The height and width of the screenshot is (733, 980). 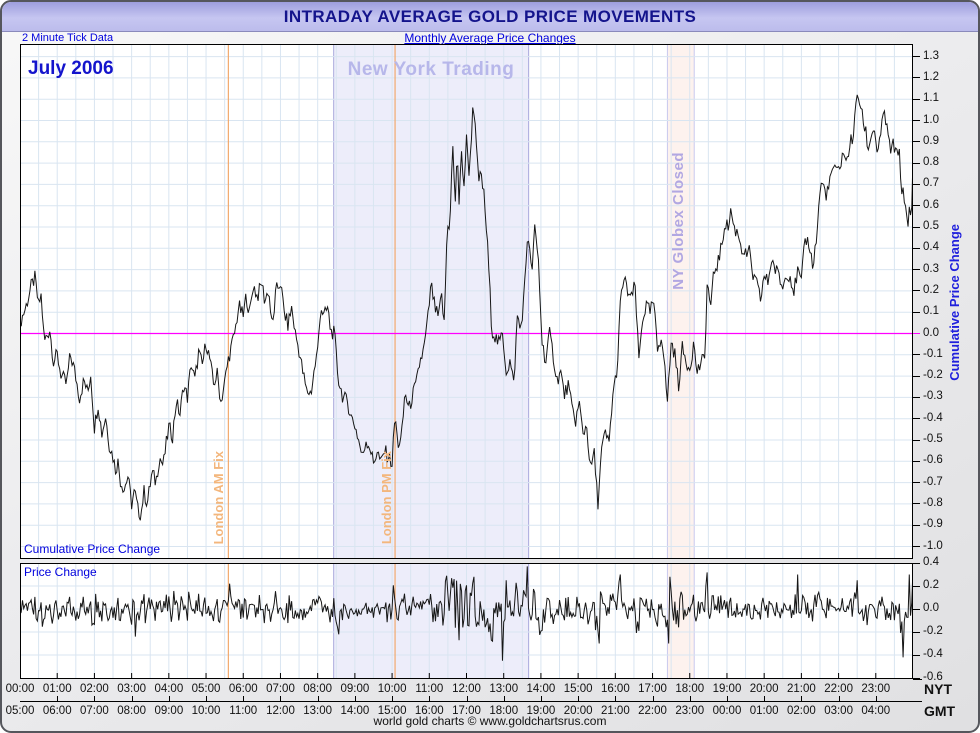 I want to click on x-axis-label-gmt: 13:00, so click(x=318, y=711).